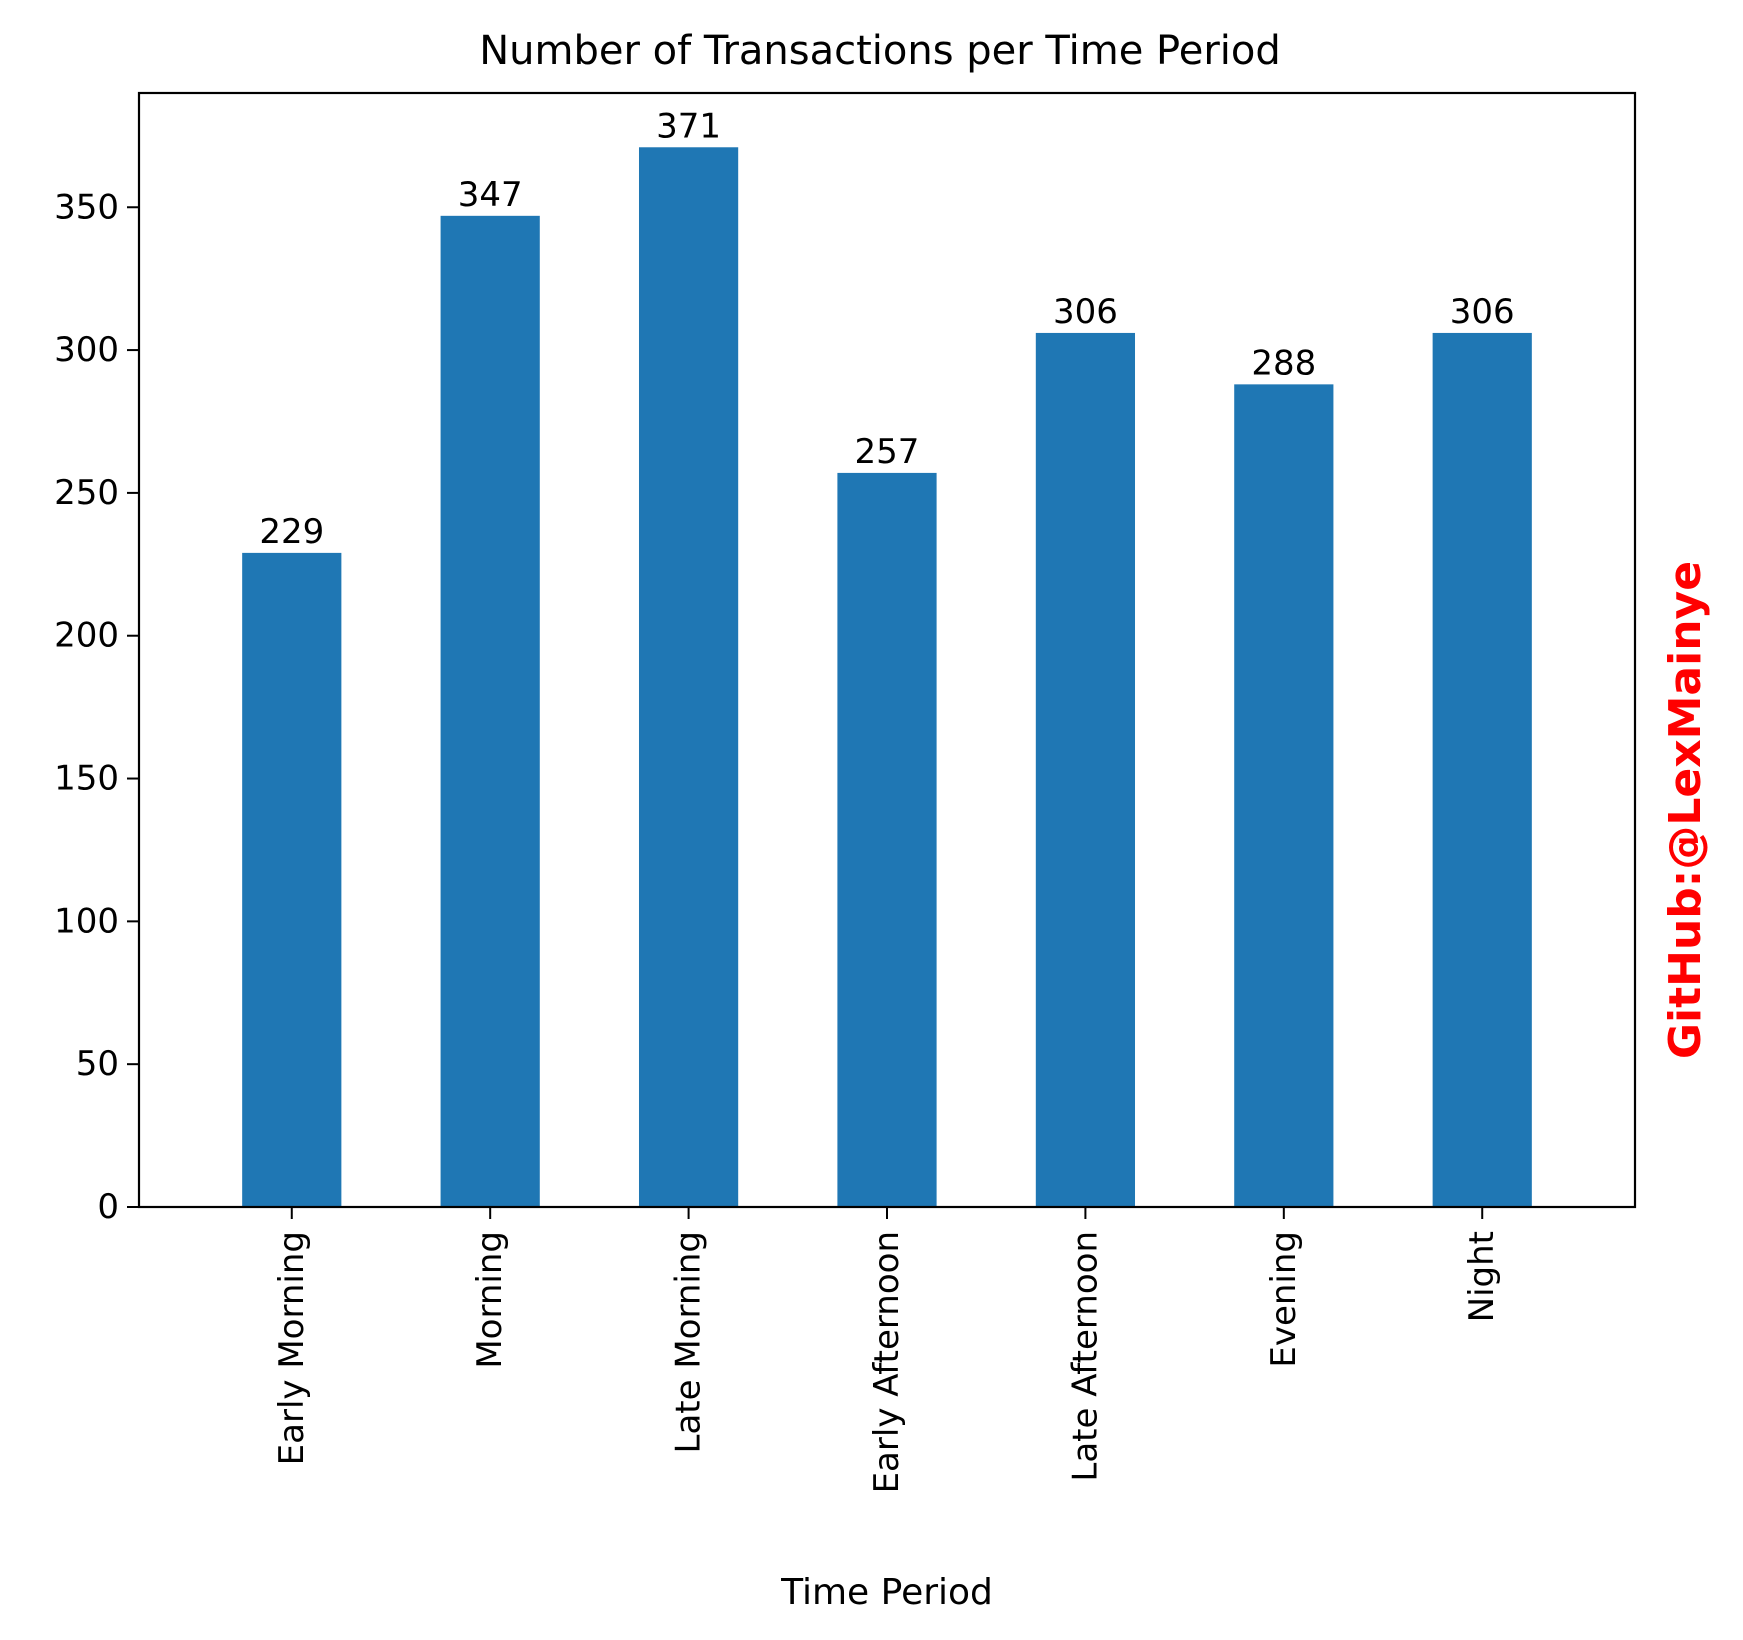 The image size is (1743, 1640). What do you see at coordinates (86, 207) in the screenshot?
I see `y-tick-label: 350` at bounding box center [86, 207].